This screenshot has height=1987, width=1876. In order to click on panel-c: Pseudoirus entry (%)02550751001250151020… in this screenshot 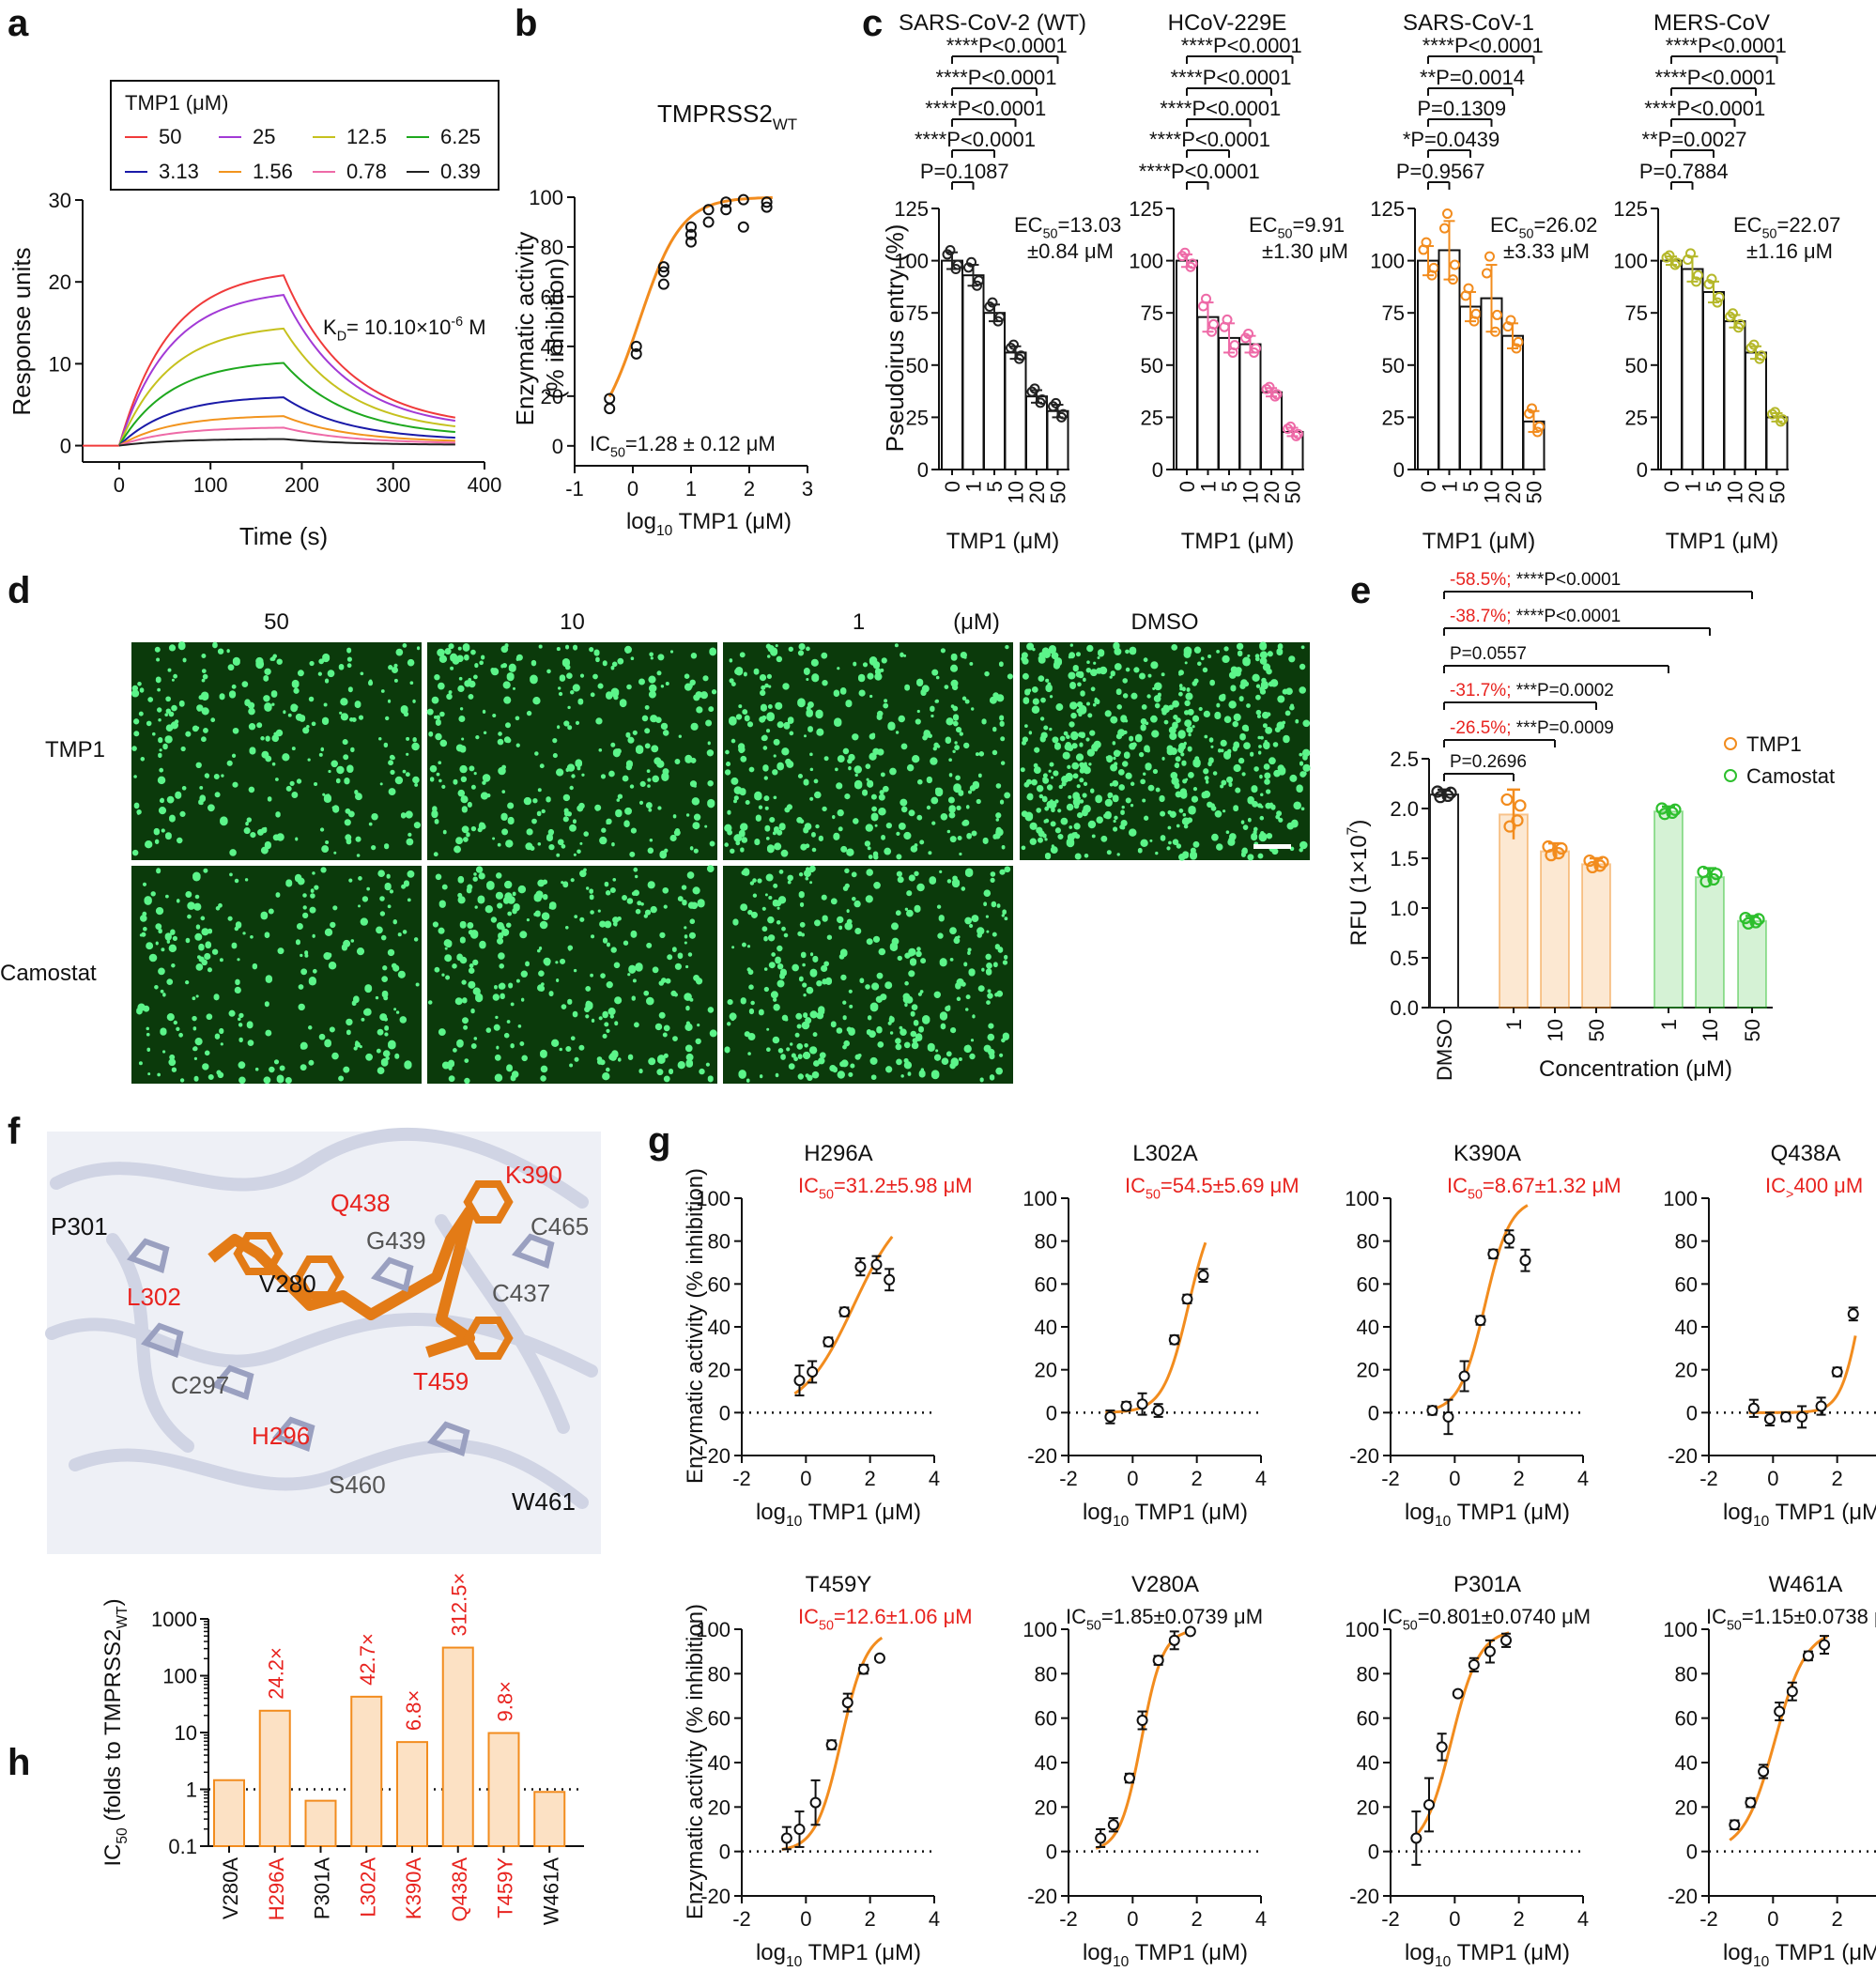, I will do `click(1360, 282)`.